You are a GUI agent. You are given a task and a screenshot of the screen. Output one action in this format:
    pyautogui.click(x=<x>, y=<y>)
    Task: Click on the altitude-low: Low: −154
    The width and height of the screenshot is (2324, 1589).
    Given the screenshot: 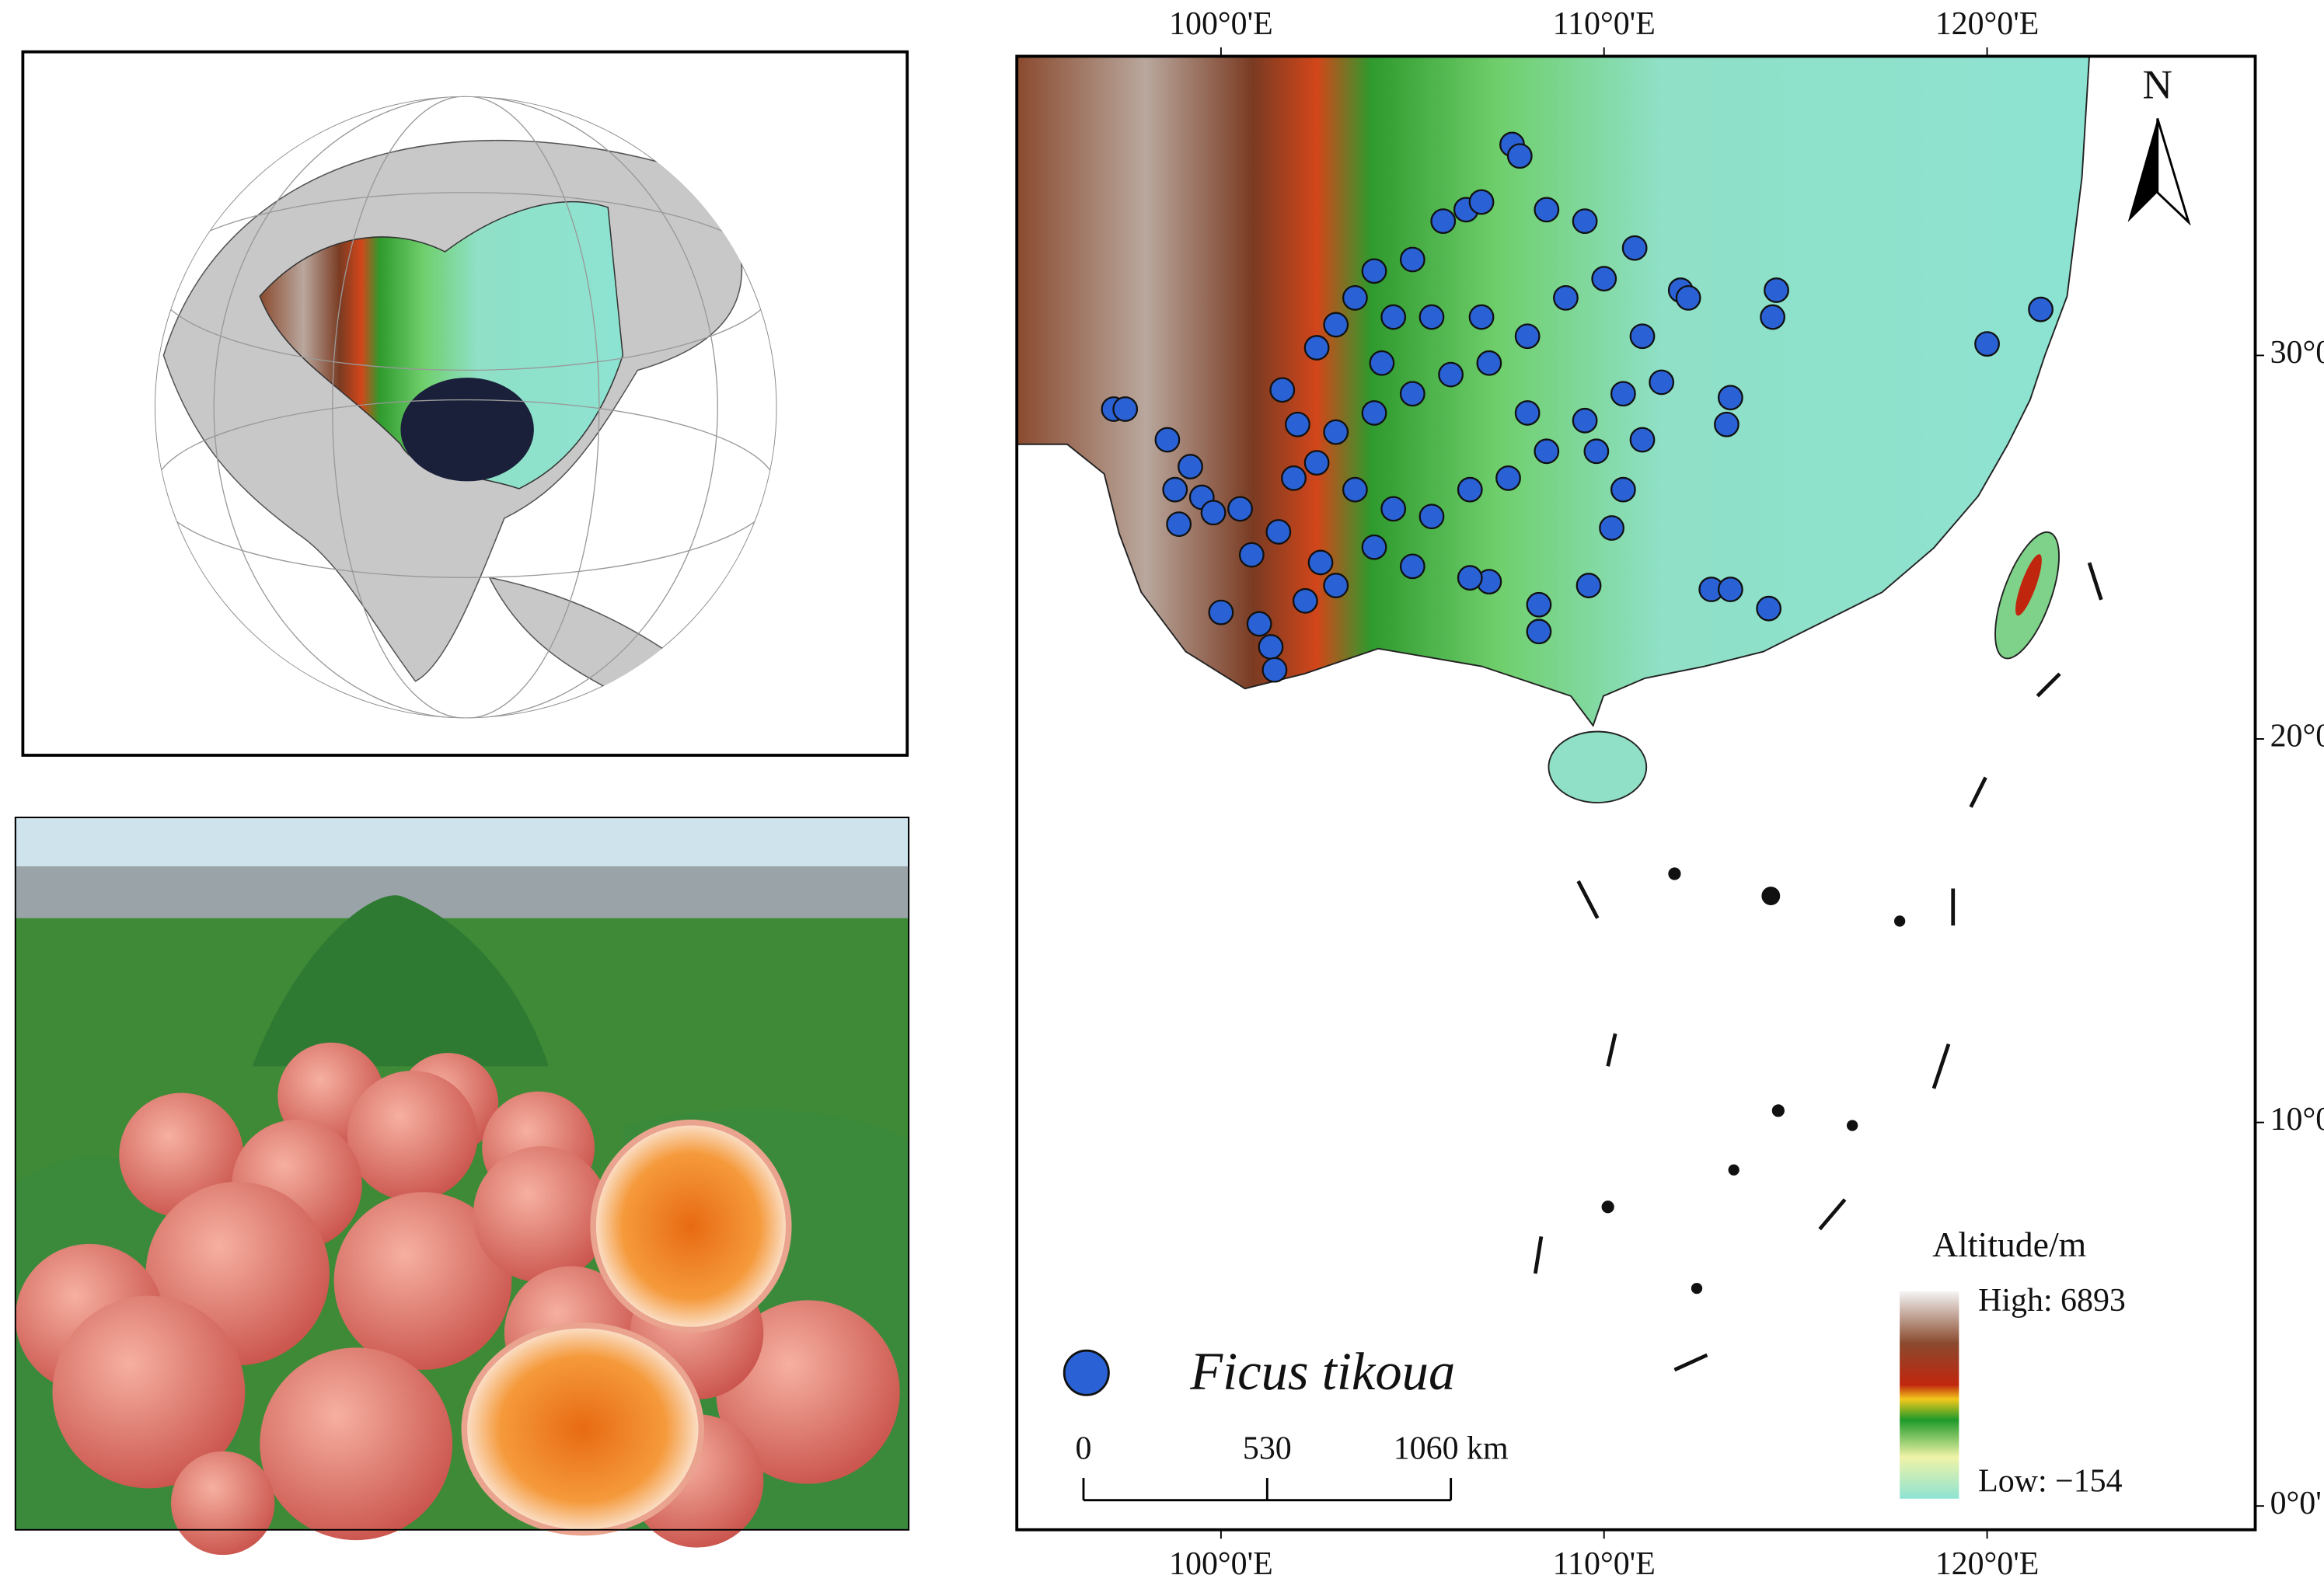 What is the action you would take?
    pyautogui.click(x=2050, y=1481)
    